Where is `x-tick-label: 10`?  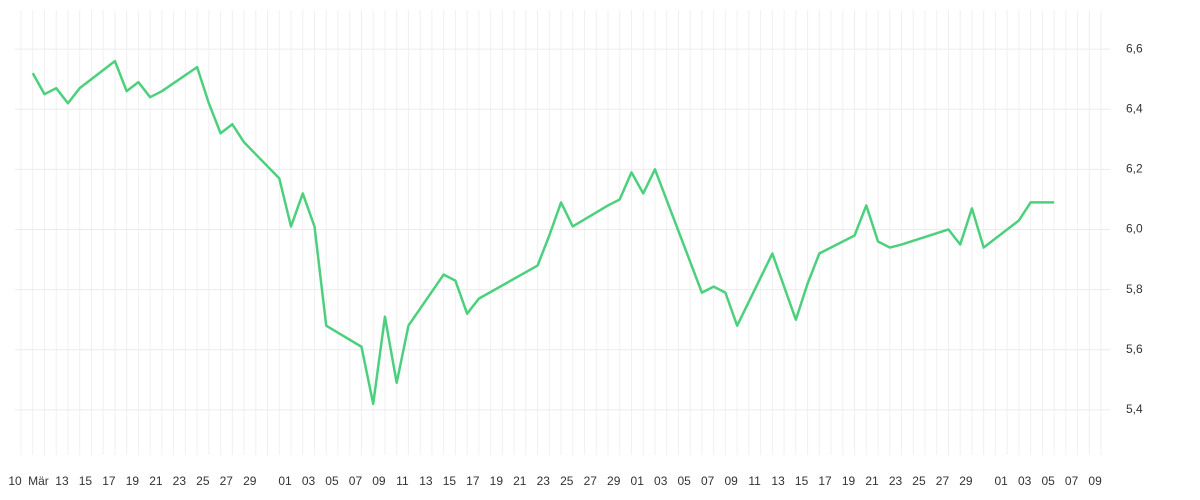
x-tick-label: 10 is located at coordinates (15, 481).